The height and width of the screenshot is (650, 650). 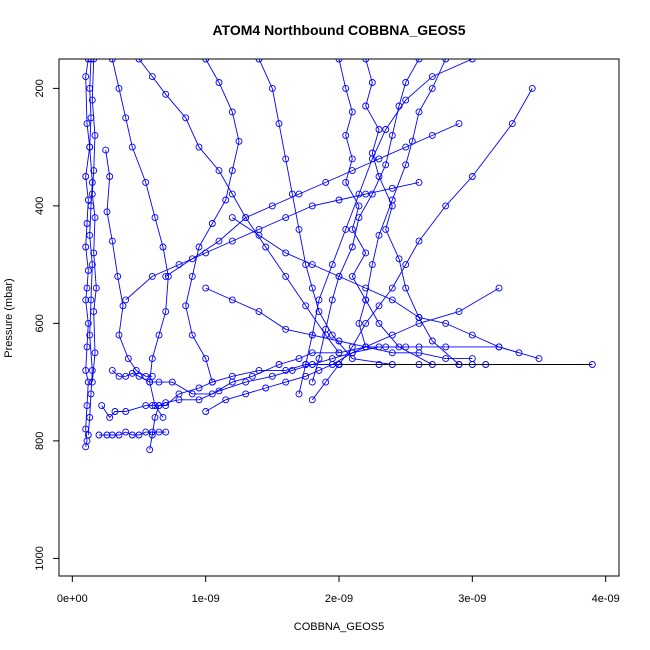 What do you see at coordinates (40, 441) in the screenshot?
I see `y-tick-label: 800` at bounding box center [40, 441].